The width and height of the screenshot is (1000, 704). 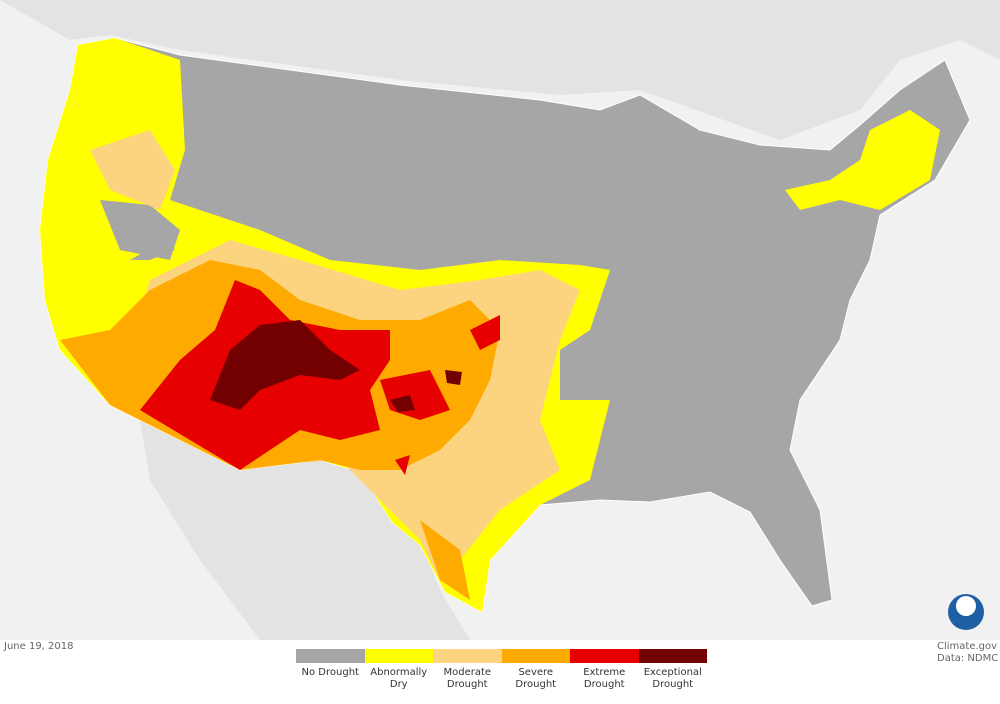 I want to click on legend-item: Severe Drought, so click(x=535, y=670).